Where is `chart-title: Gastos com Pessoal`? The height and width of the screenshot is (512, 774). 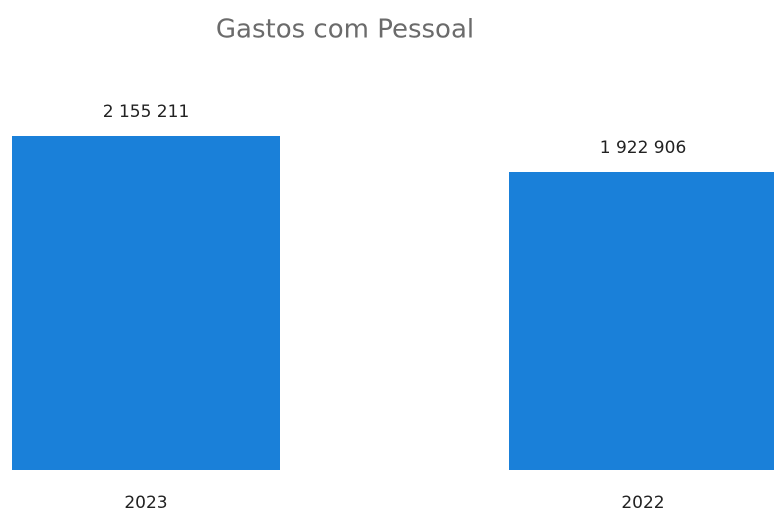 chart-title: Gastos com Pessoal is located at coordinates (345, 30).